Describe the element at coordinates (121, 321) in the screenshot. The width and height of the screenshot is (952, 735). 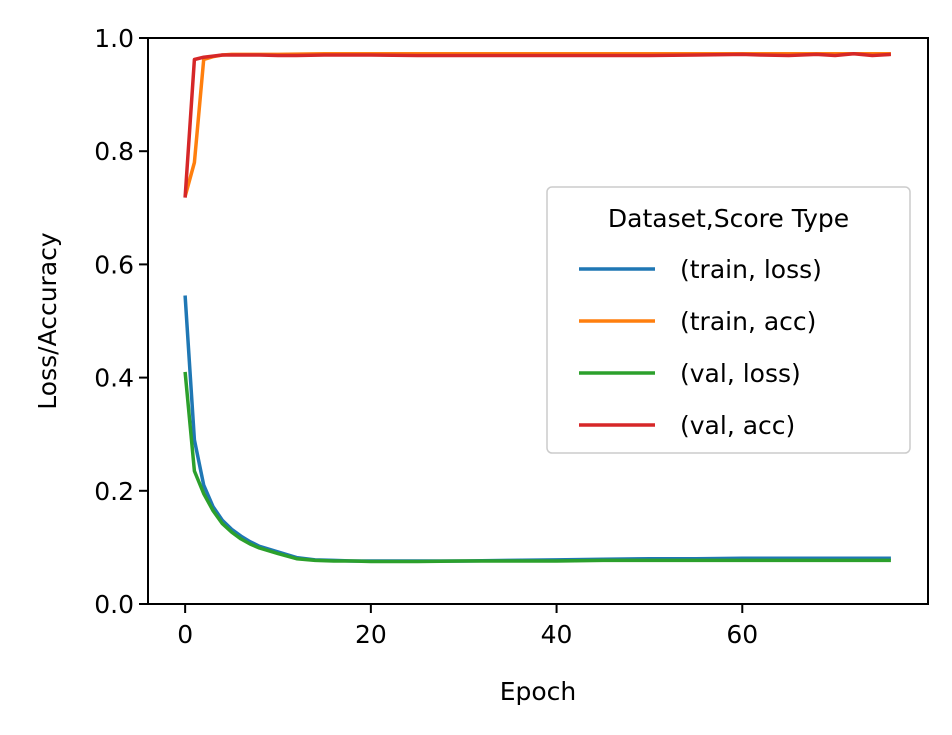
I see `y-axis-ticks: 0.0 0.2 0.4 0.6 0.8 1.0` at that location.